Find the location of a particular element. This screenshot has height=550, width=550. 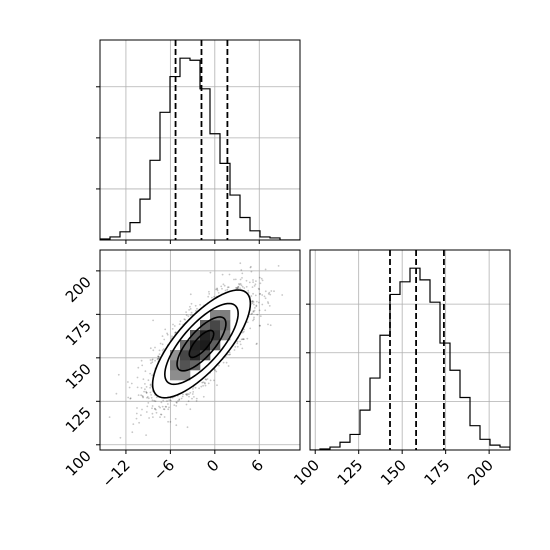

x-tick-label-param1: 100 is located at coordinates (306, 472).